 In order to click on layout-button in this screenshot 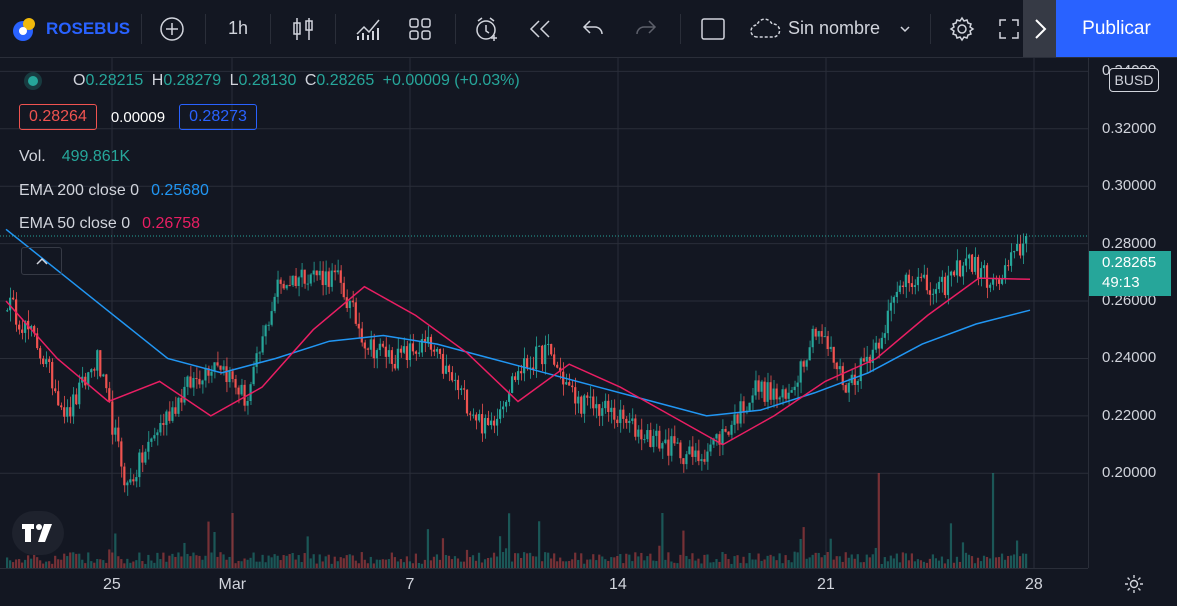, I will do `click(713, 28)`.